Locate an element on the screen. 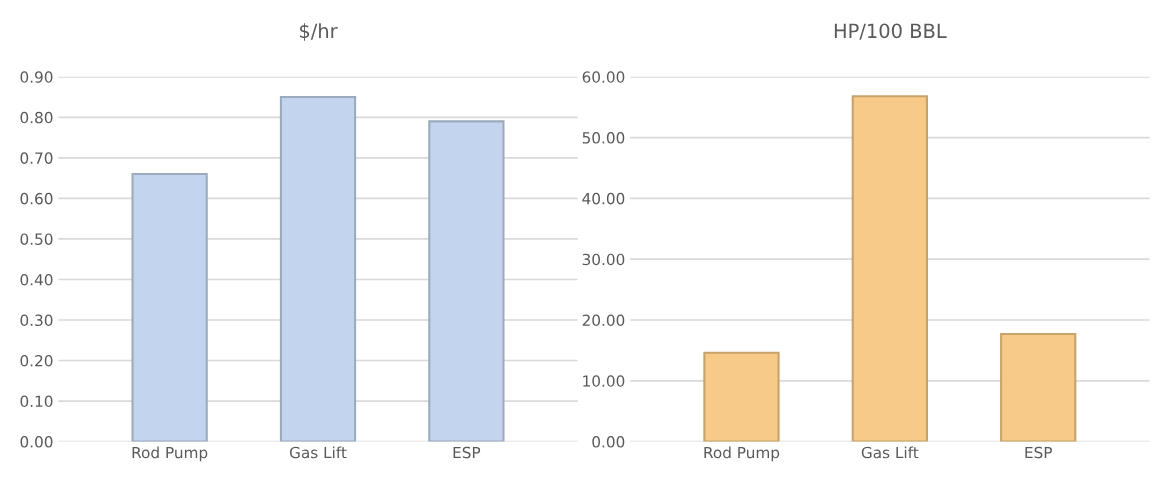 The height and width of the screenshot is (480, 1167). y-tick-label: 20.00 is located at coordinates (603, 320).